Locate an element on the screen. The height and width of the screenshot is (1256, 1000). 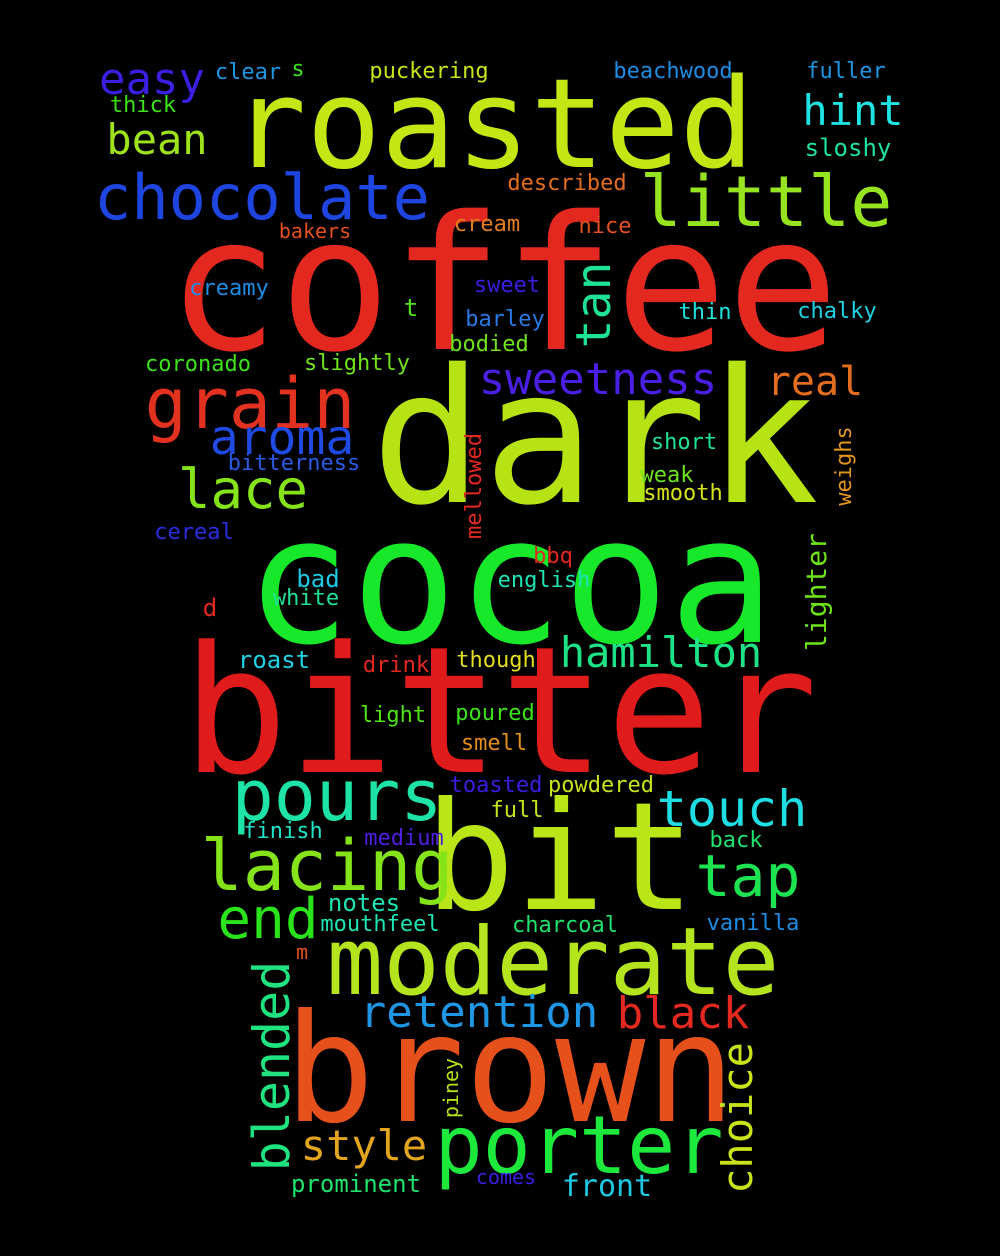
word-touch: touch is located at coordinates (732, 809).